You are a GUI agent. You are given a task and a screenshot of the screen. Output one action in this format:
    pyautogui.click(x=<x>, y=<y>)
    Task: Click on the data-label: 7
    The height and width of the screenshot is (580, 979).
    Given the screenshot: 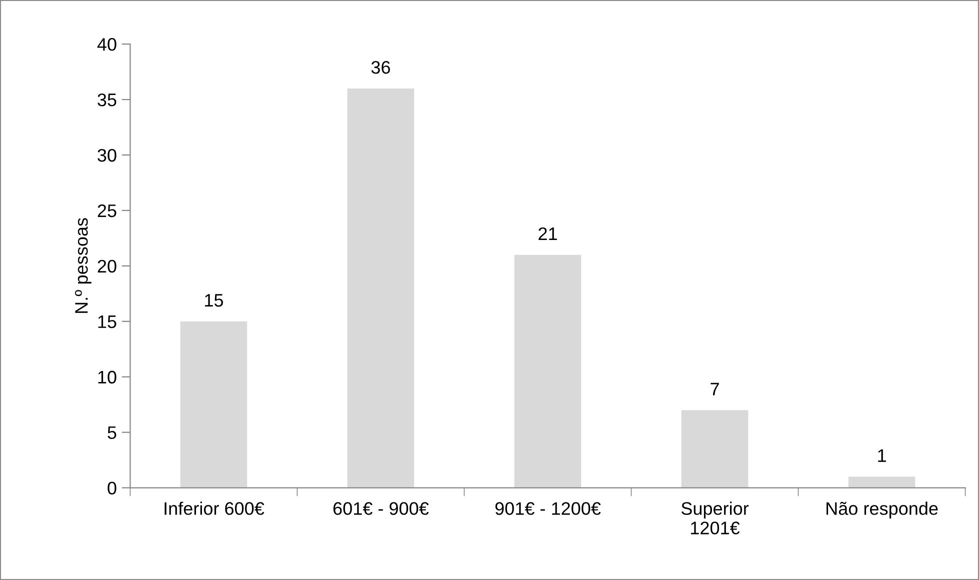 What is the action you would take?
    pyautogui.click(x=714, y=389)
    